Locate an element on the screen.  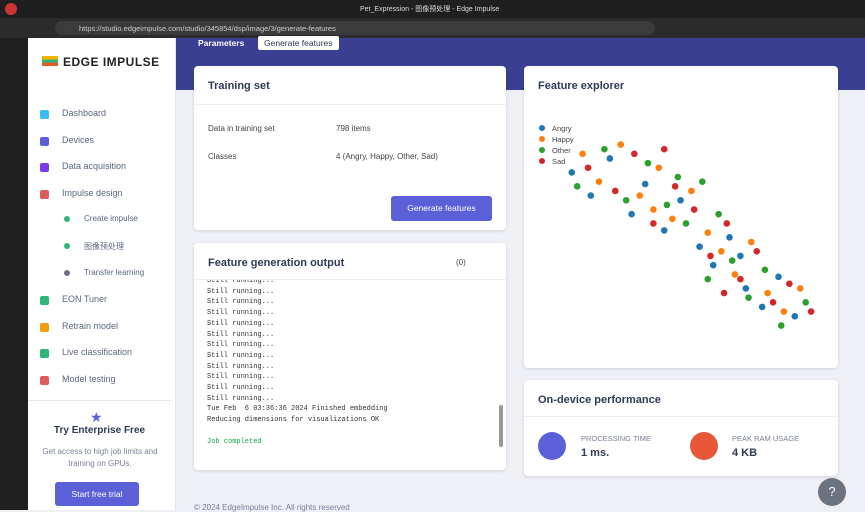
tab-active: Generate features is located at coordinates (298, 43).